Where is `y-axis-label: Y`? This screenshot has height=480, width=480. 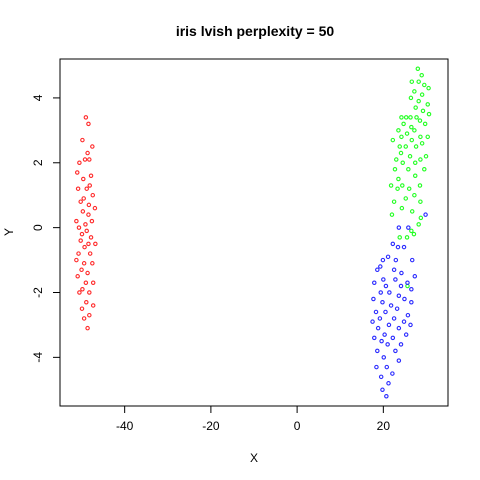
y-axis-label: Y is located at coordinates (9, 232).